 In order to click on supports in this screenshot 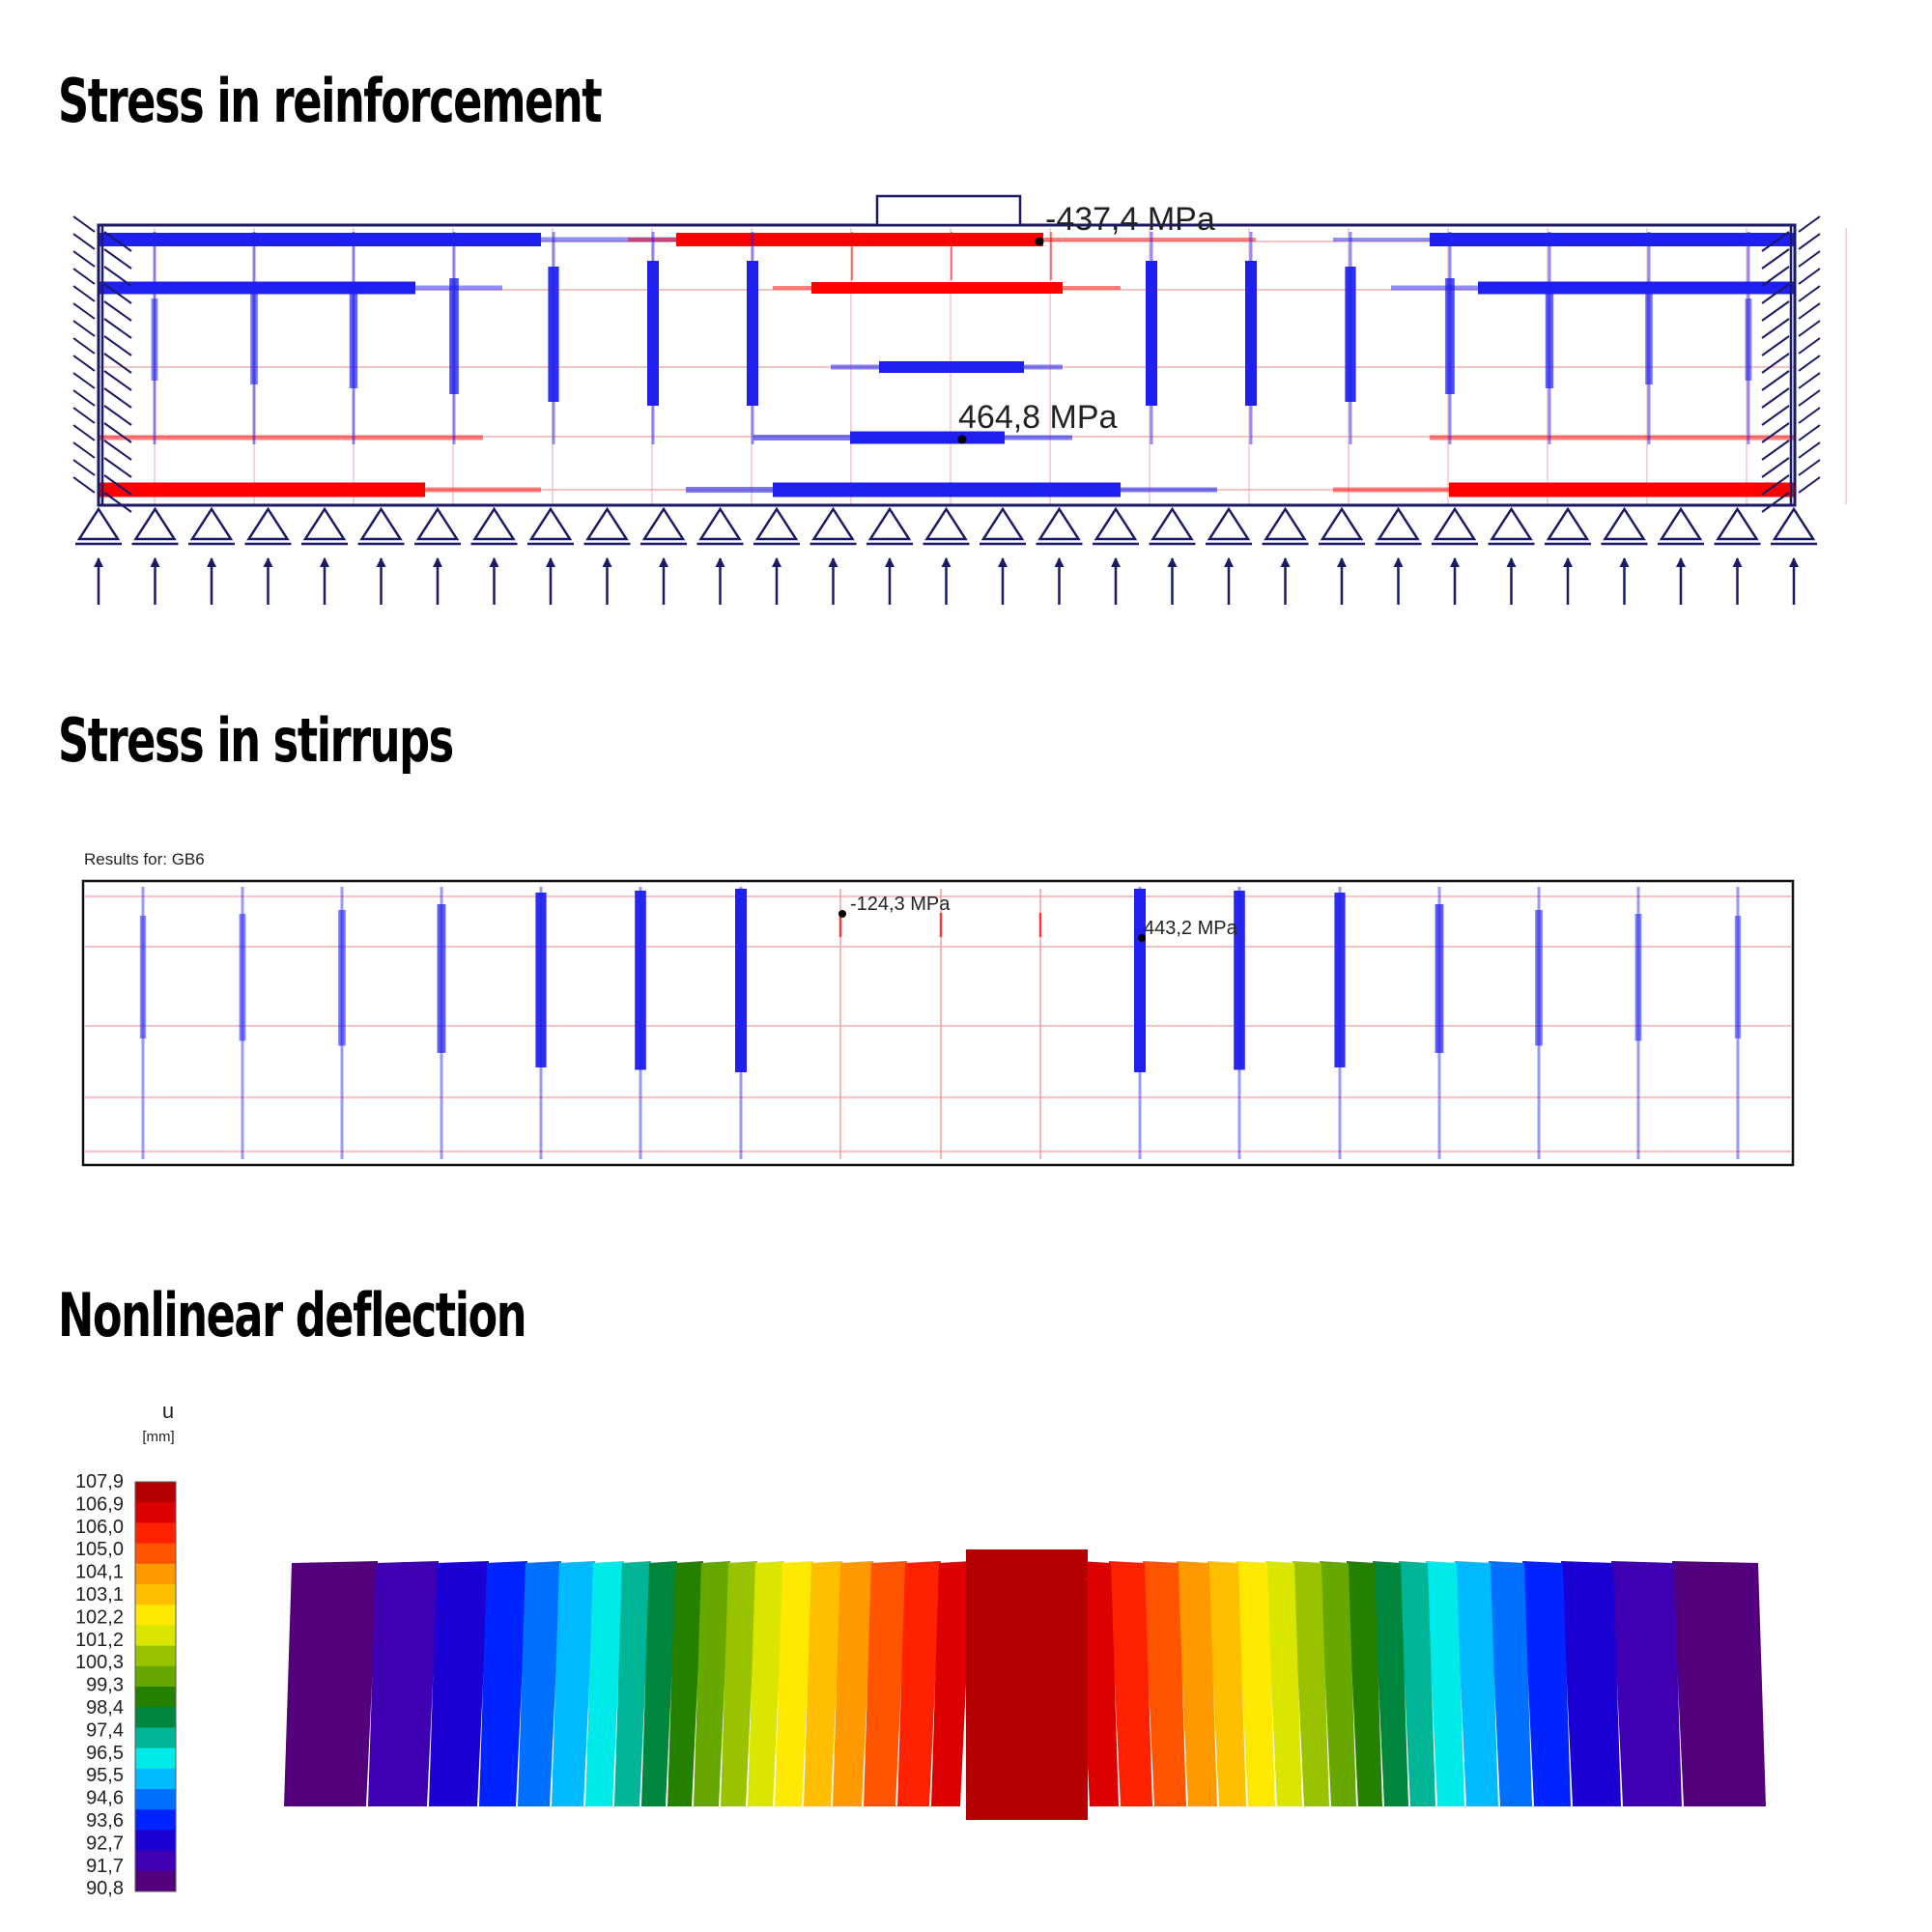, I will do `click(946, 555)`.